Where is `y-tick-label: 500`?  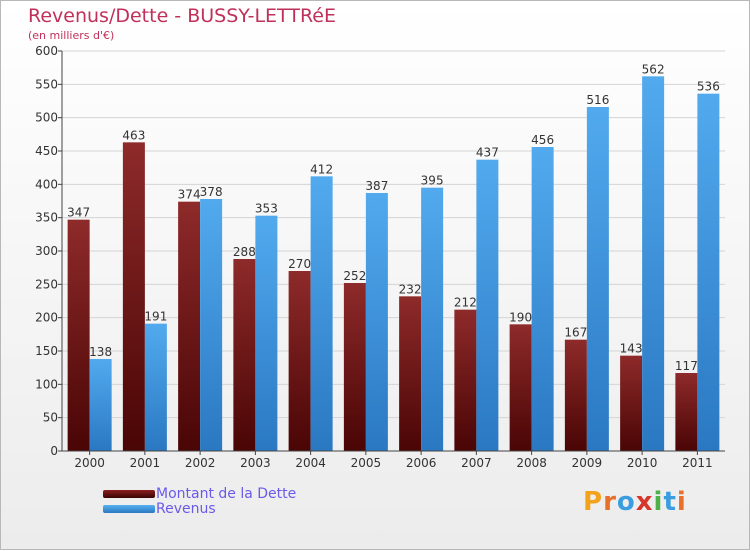 y-tick-label: 500 is located at coordinates (46, 118).